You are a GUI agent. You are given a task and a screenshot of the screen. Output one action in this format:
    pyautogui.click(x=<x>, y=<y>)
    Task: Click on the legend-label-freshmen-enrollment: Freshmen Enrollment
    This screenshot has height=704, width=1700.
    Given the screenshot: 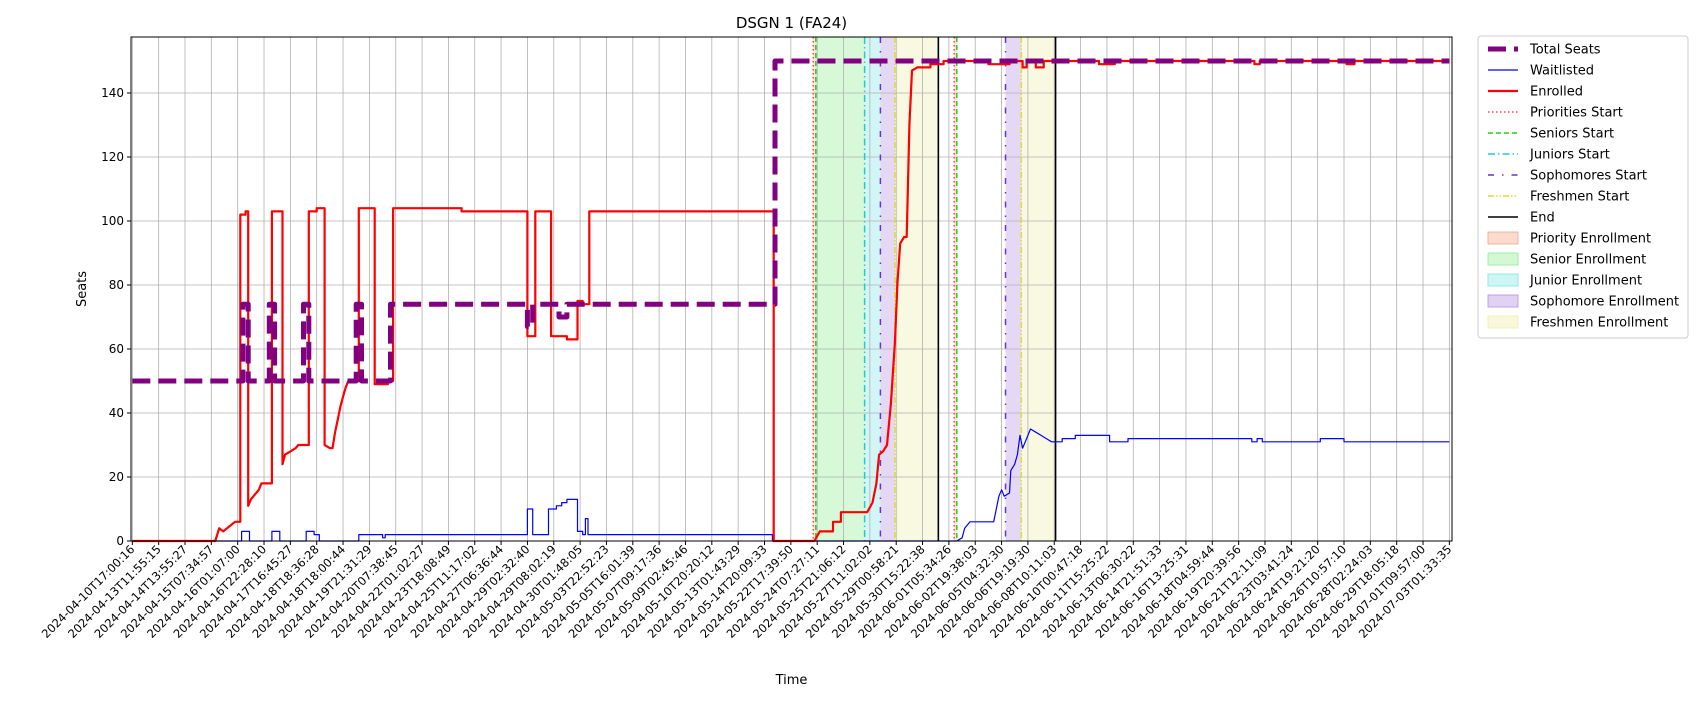 What is the action you would take?
    pyautogui.click(x=1599, y=323)
    